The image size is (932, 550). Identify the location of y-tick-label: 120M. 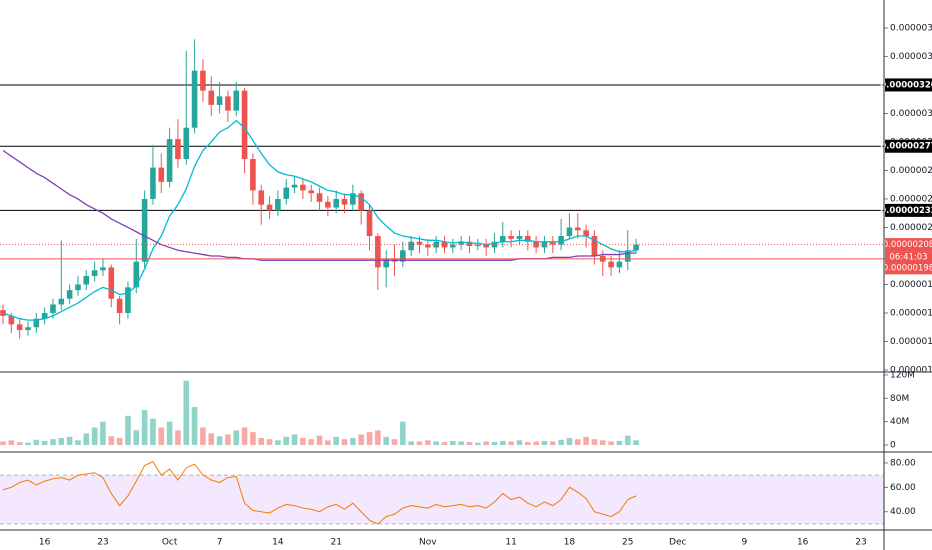
(902, 375).